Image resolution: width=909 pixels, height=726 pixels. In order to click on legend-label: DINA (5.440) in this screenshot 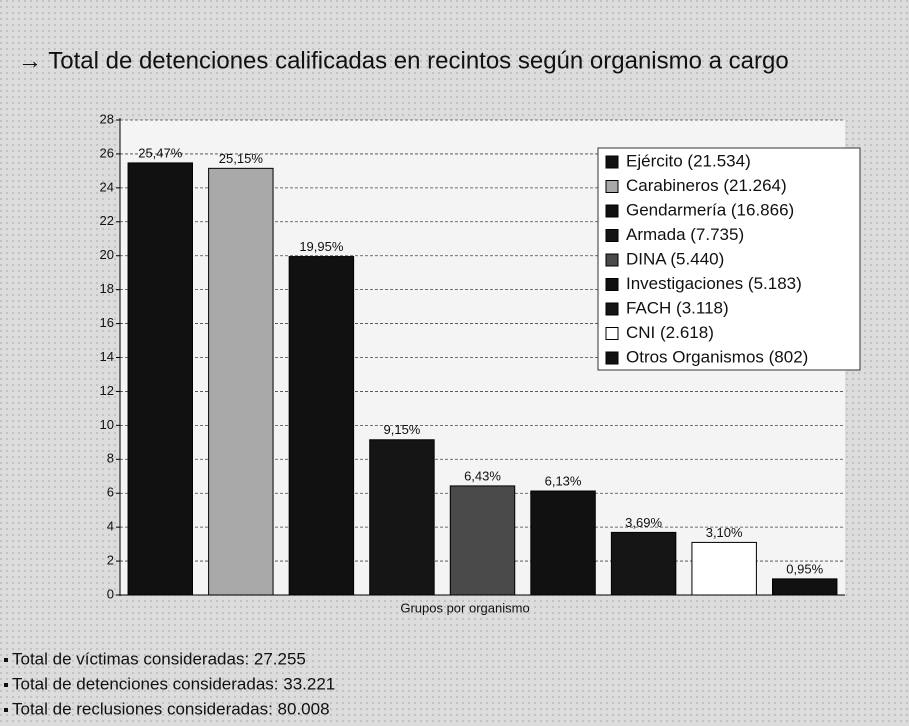, I will do `click(675, 258)`.